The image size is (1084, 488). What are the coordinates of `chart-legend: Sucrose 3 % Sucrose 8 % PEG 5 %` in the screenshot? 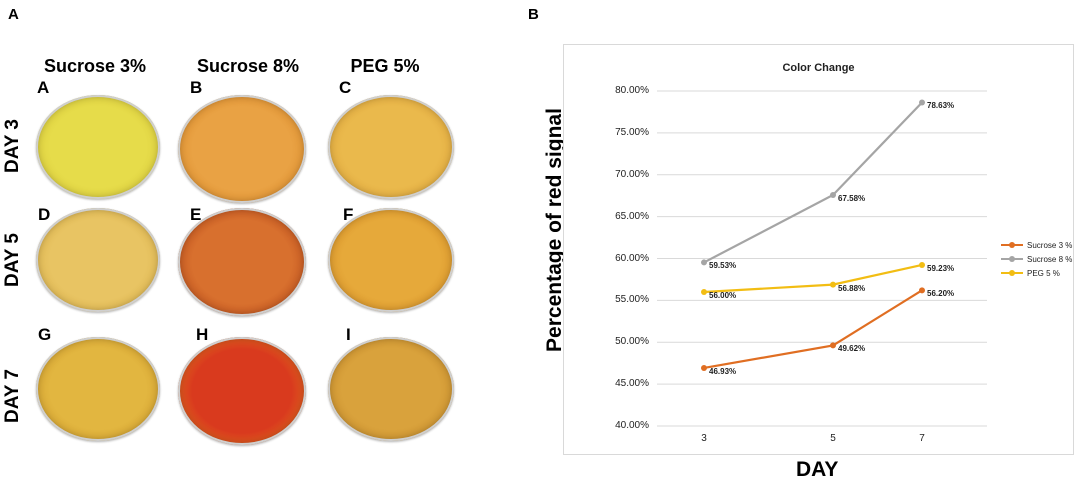 It's located at (1036, 259).